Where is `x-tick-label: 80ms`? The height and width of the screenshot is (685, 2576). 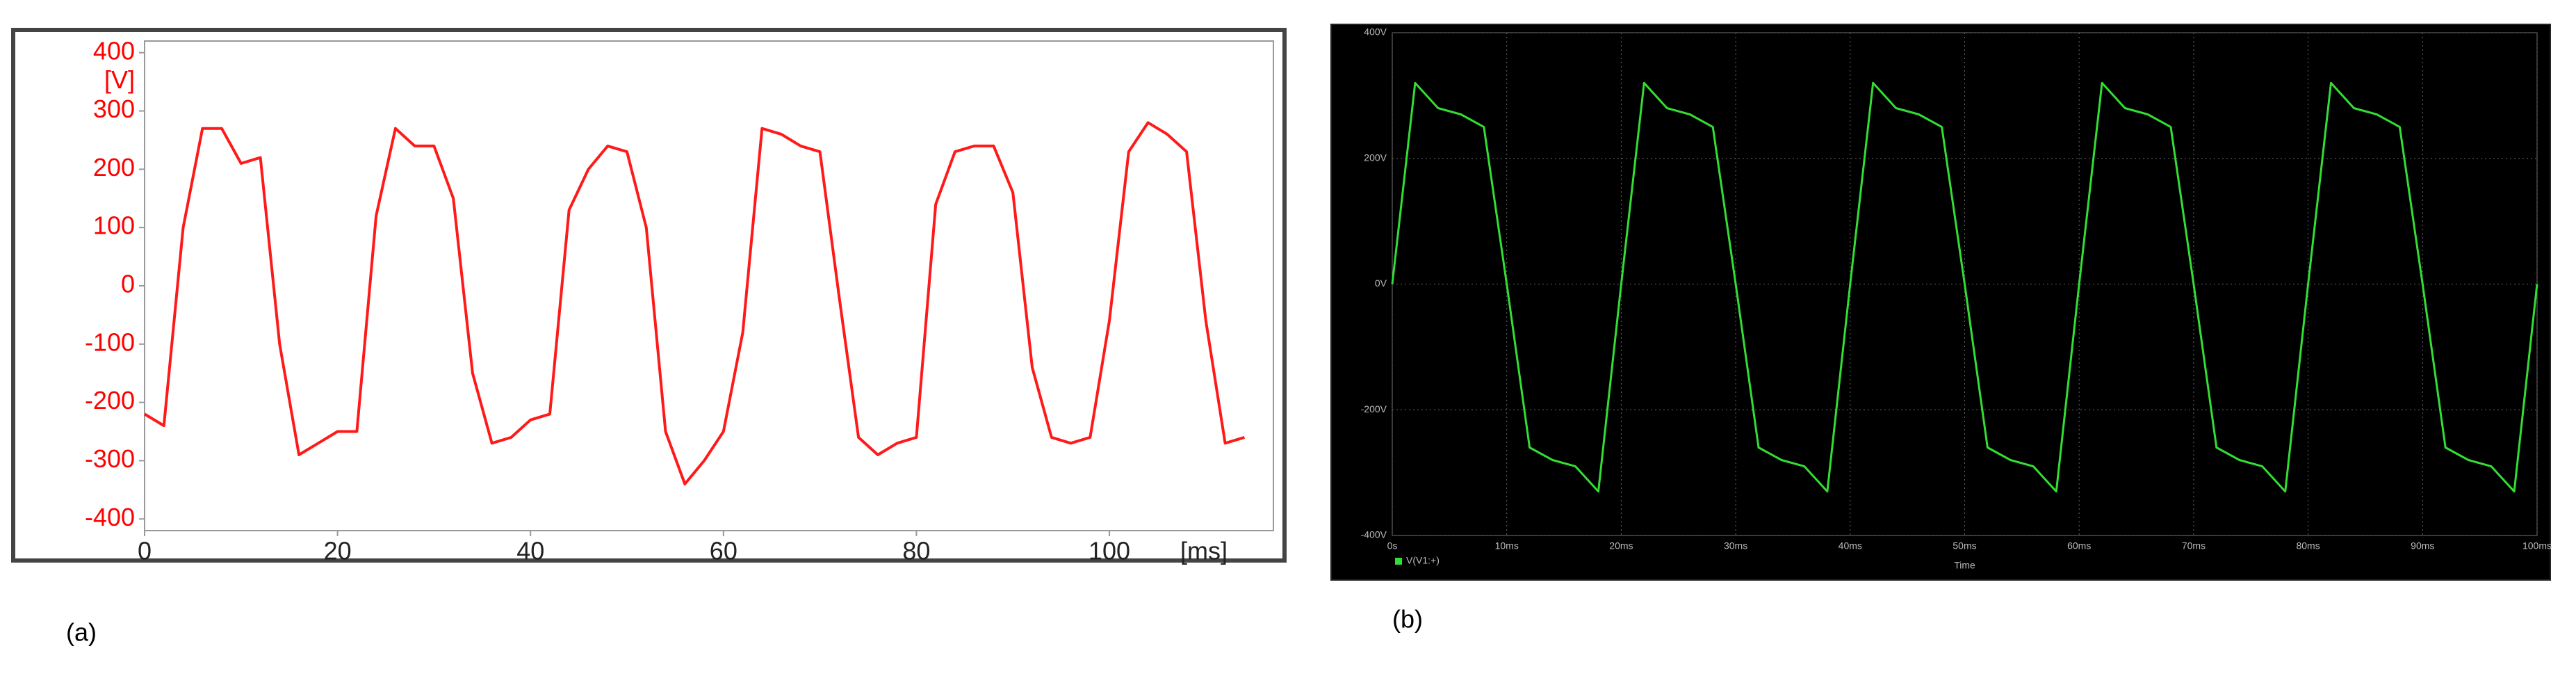
x-tick-label: 80ms is located at coordinates (2308, 545).